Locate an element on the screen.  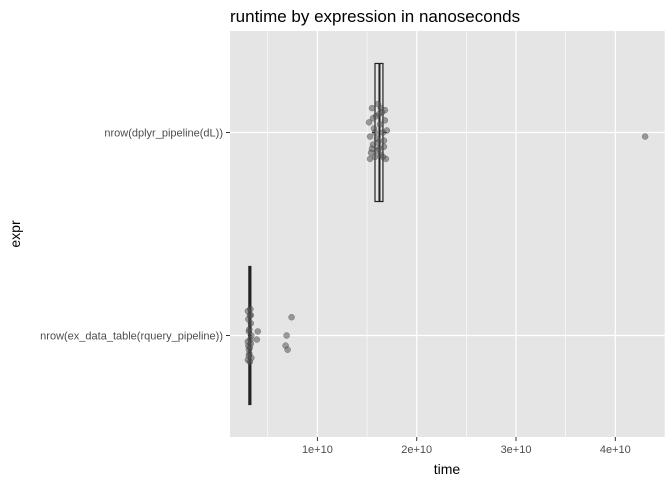
x-tick-label: 2e+10 is located at coordinates (416, 450).